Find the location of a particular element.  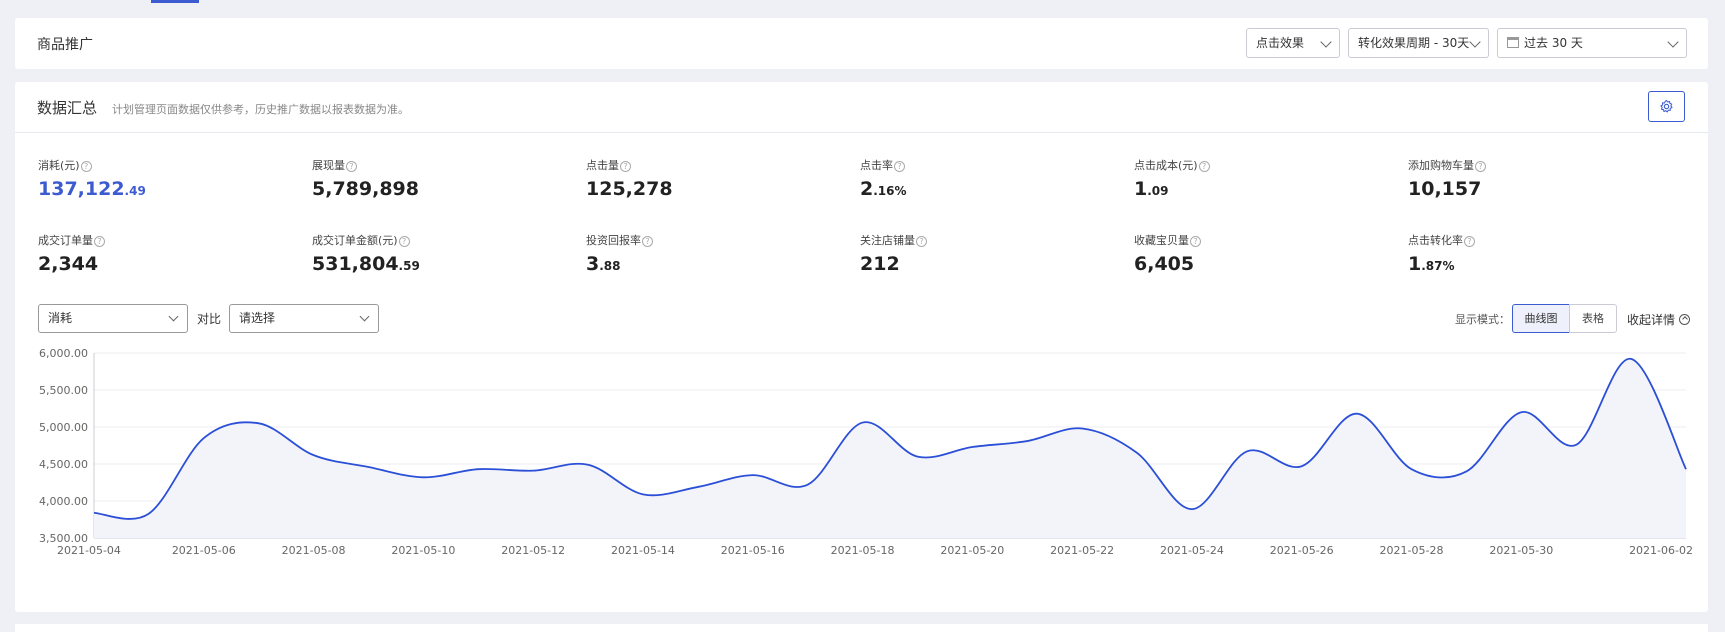

metric-value: 125,278 is located at coordinates (629, 189).